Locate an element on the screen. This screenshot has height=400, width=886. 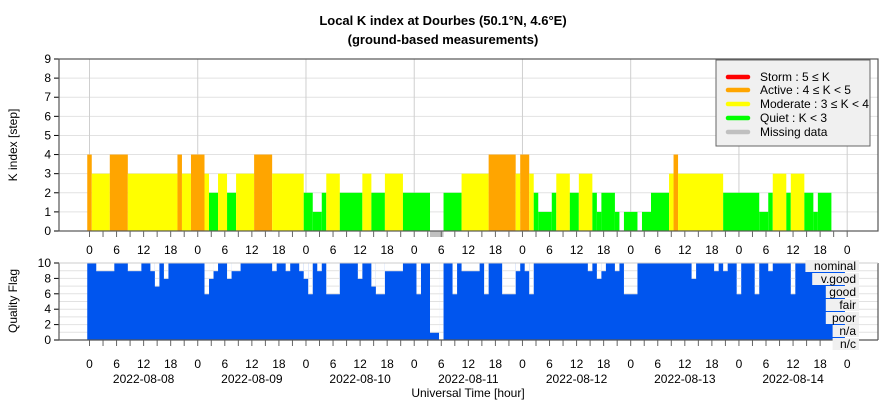
k-y-tick-label: 7 is located at coordinates (47, 97).